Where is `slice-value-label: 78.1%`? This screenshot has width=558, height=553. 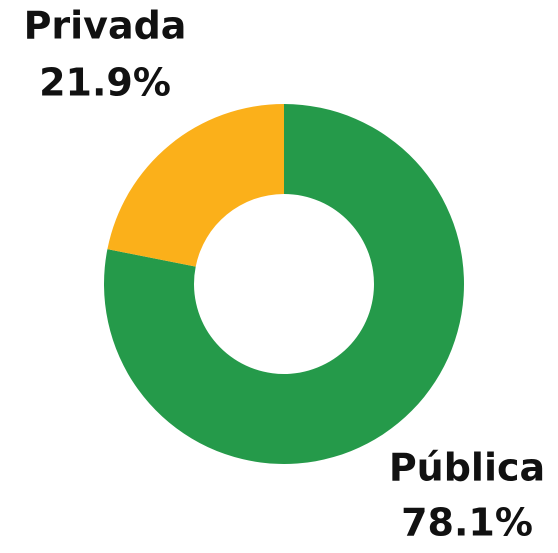
slice-value-label: 78.1% is located at coordinates (467, 523).